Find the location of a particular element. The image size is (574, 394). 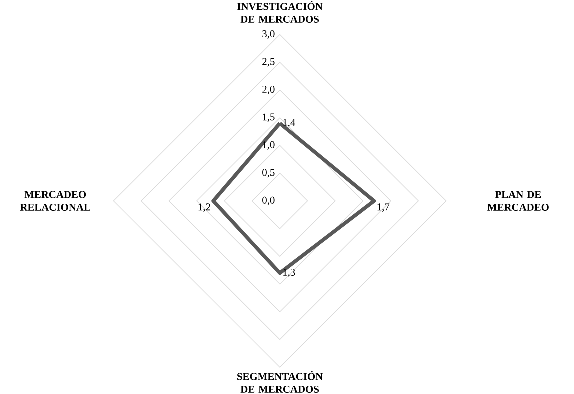

spoke-label: MERCADEO RELACIONAL is located at coordinates (55, 201).